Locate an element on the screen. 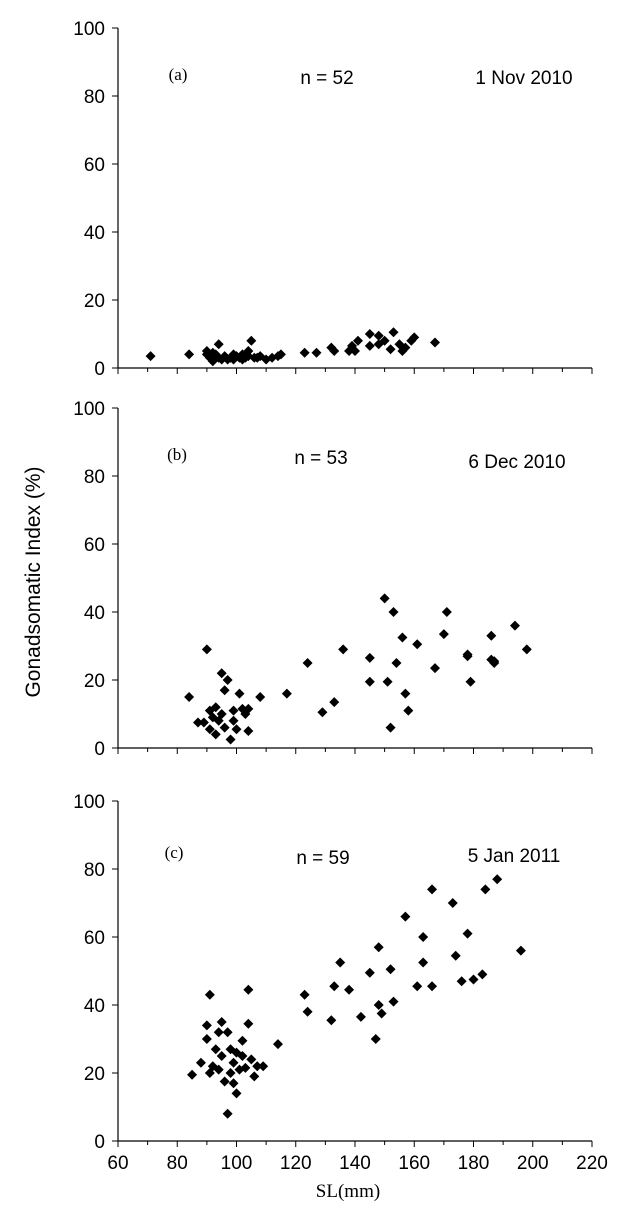 The width and height of the screenshot is (632, 1209). x-tick-label: 160 is located at coordinates (414, 1163).